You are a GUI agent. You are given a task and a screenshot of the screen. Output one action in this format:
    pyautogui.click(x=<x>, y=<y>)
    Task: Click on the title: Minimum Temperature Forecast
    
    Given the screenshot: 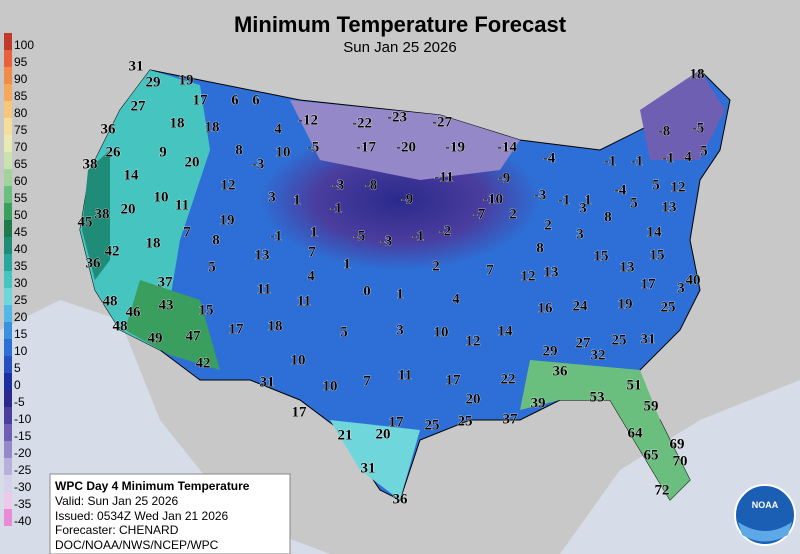 What is the action you would take?
    pyautogui.click(x=400, y=24)
    